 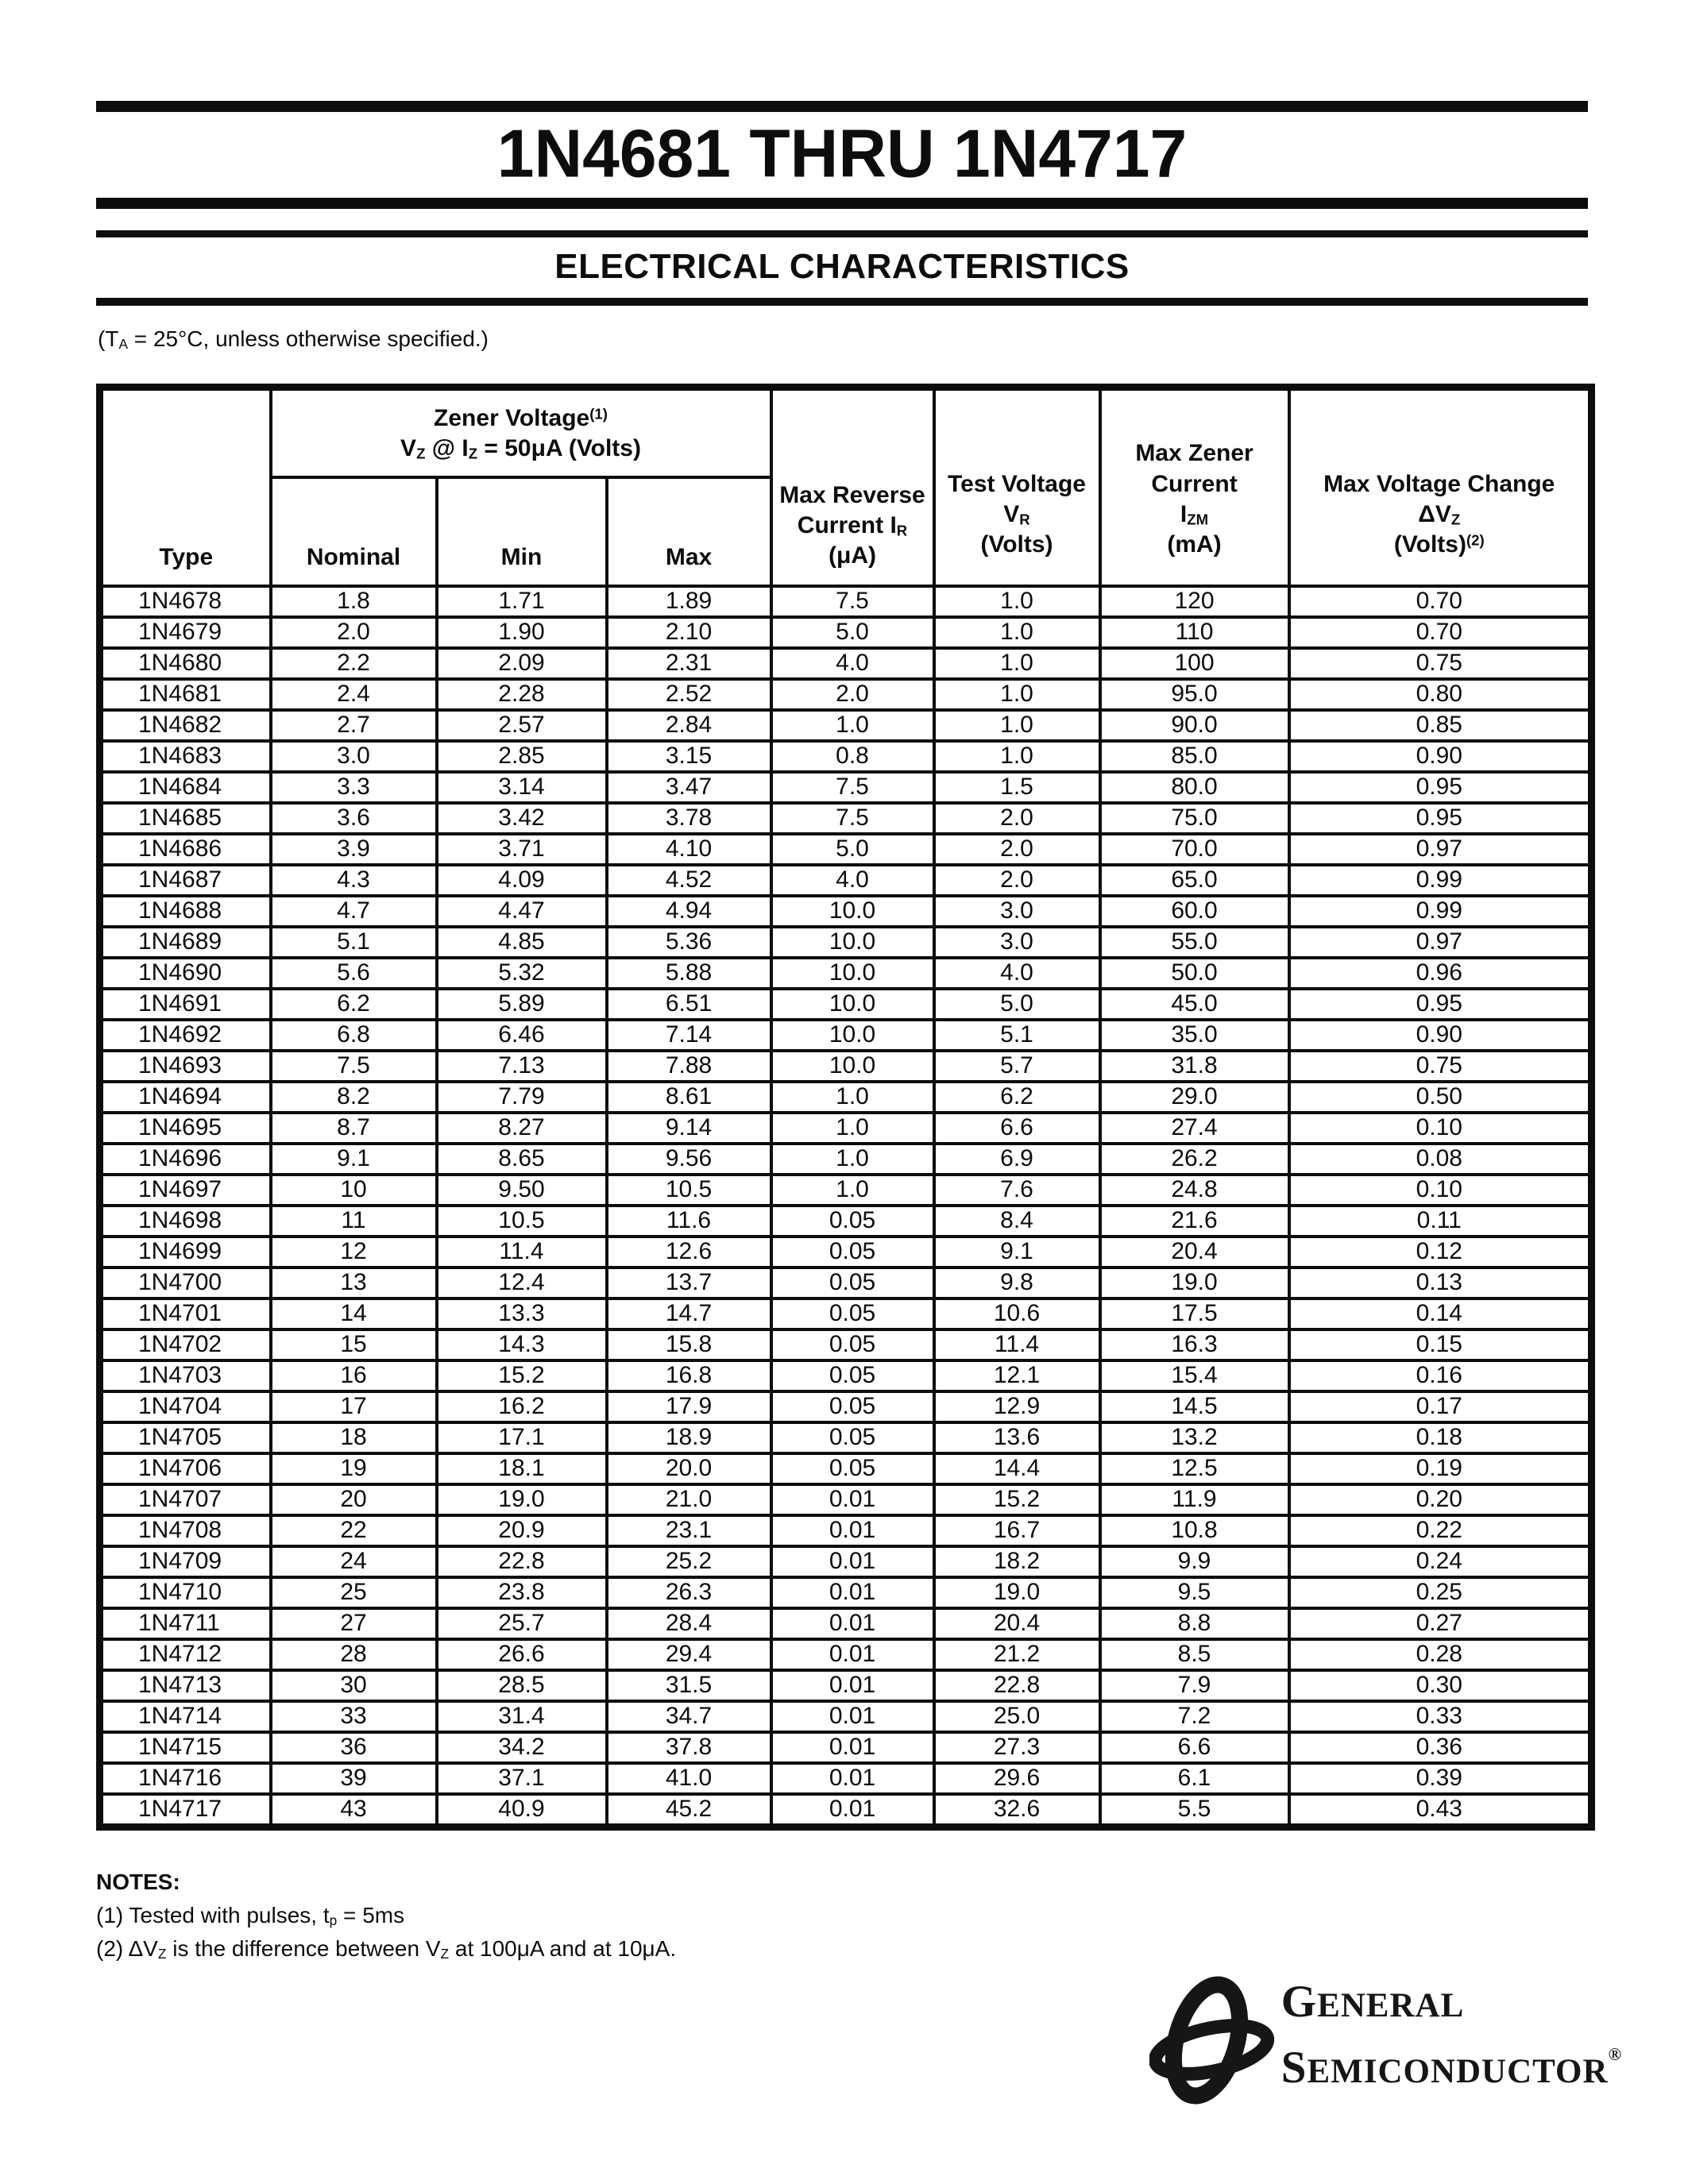 What do you see at coordinates (689, 1778) in the screenshot?
I see `cell-value: 41.0` at bounding box center [689, 1778].